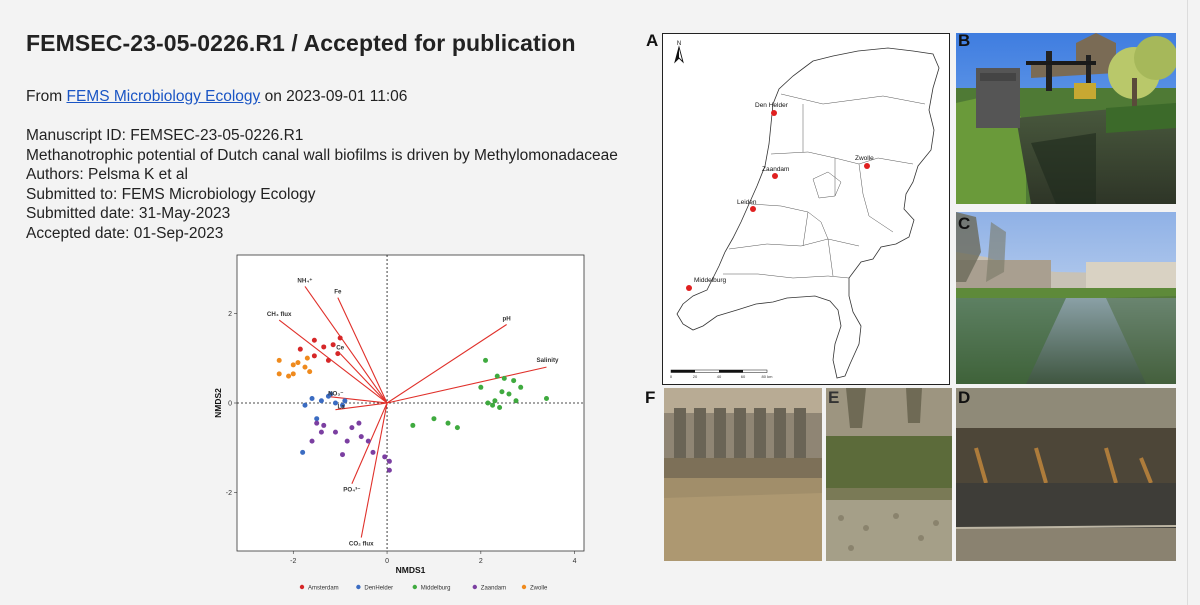 This screenshot has height=605, width=1200. What do you see at coordinates (279, 314) in the screenshot?
I see `vector-label: CH₄ flux` at bounding box center [279, 314].